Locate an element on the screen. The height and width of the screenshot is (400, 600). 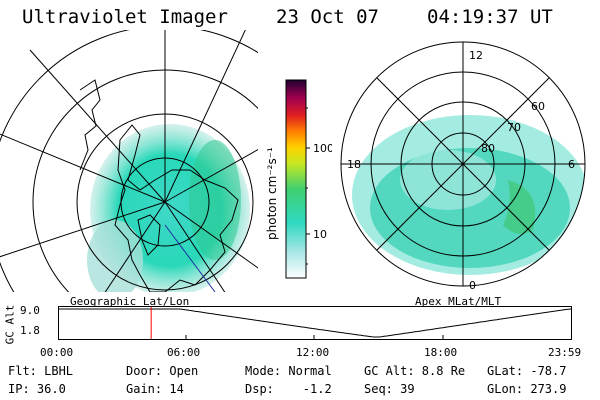
colorbar-gradient is located at coordinates (296, 179).